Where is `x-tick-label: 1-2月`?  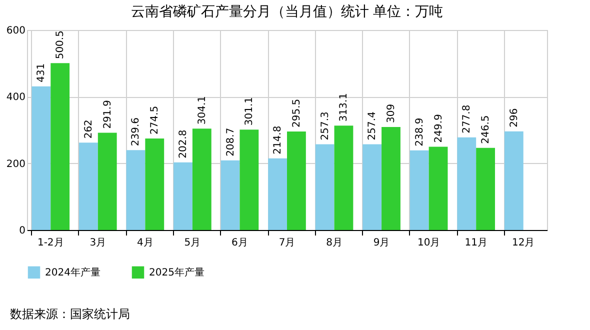 x-tick-label: 1-2月 is located at coordinates (50, 243).